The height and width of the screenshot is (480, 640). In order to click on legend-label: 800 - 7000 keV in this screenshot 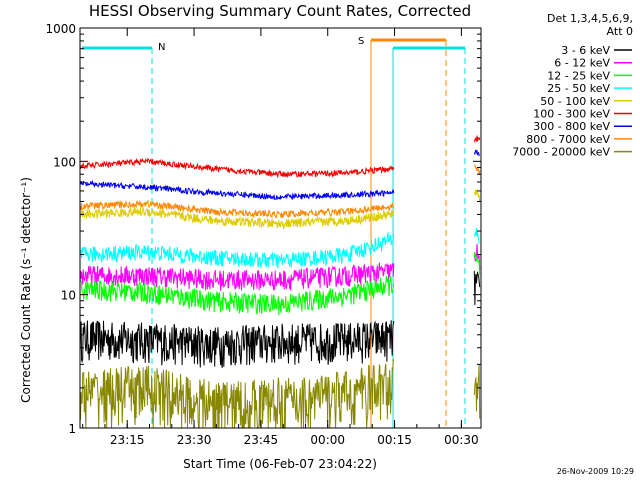, I will do `click(568, 139)`.